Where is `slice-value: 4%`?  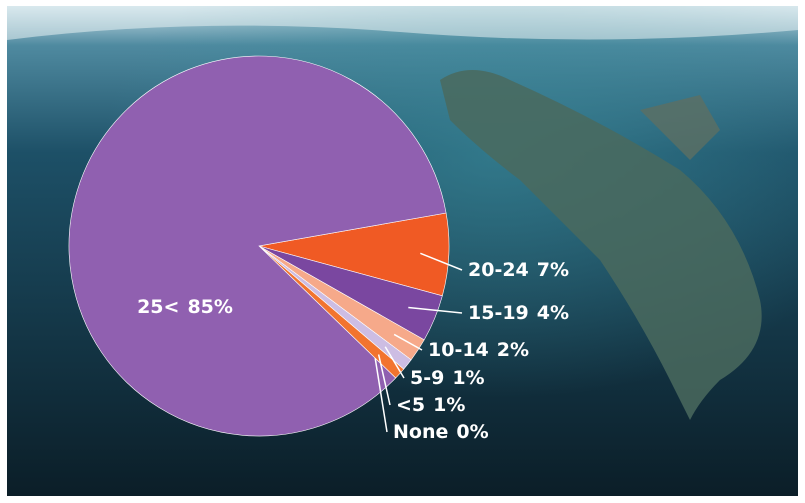
slice-value: 4% is located at coordinates (553, 313).